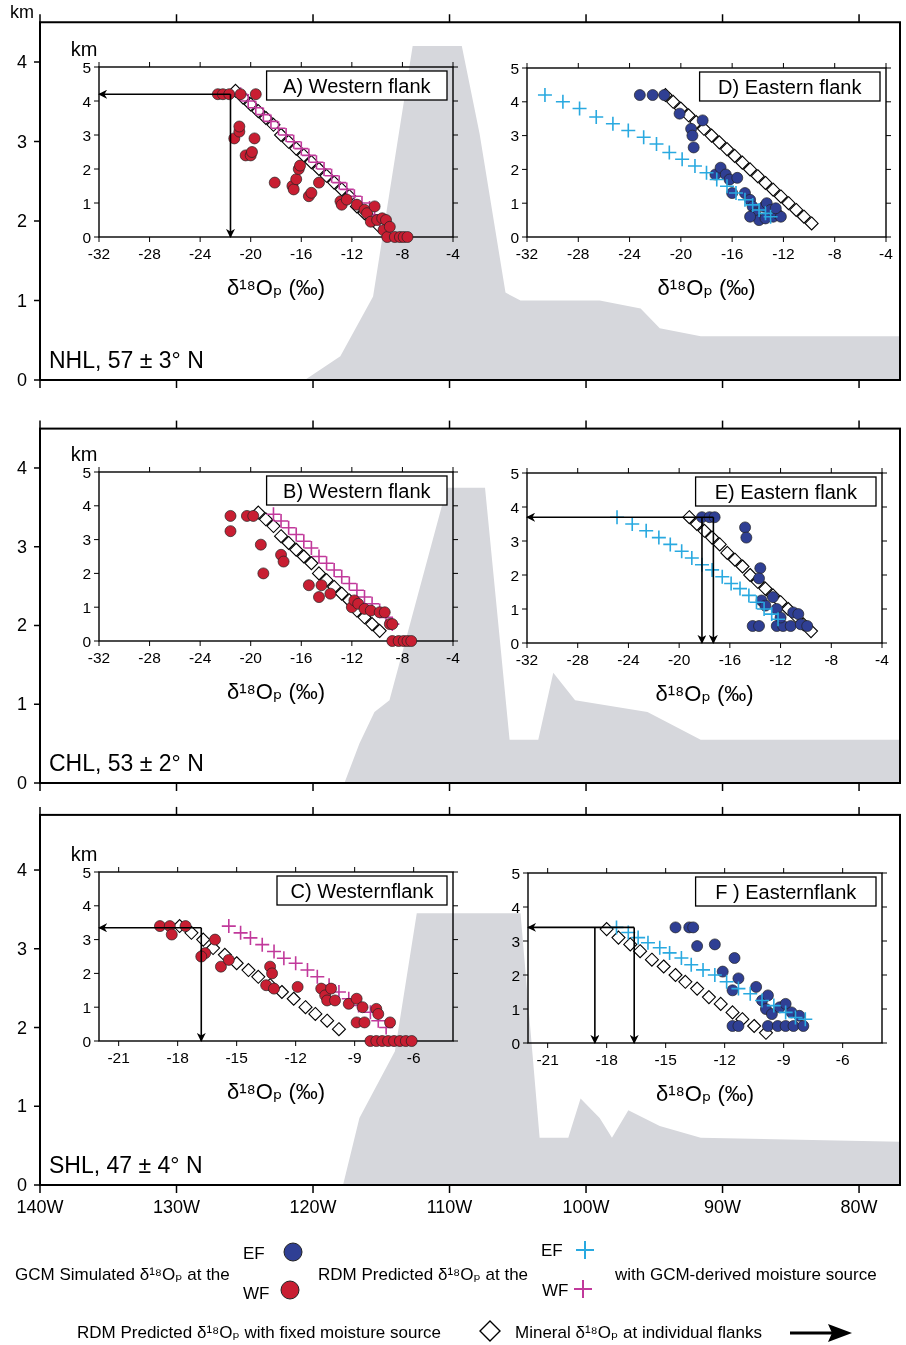  I want to click on chart-title: C) Westernflank, so click(362, 891).